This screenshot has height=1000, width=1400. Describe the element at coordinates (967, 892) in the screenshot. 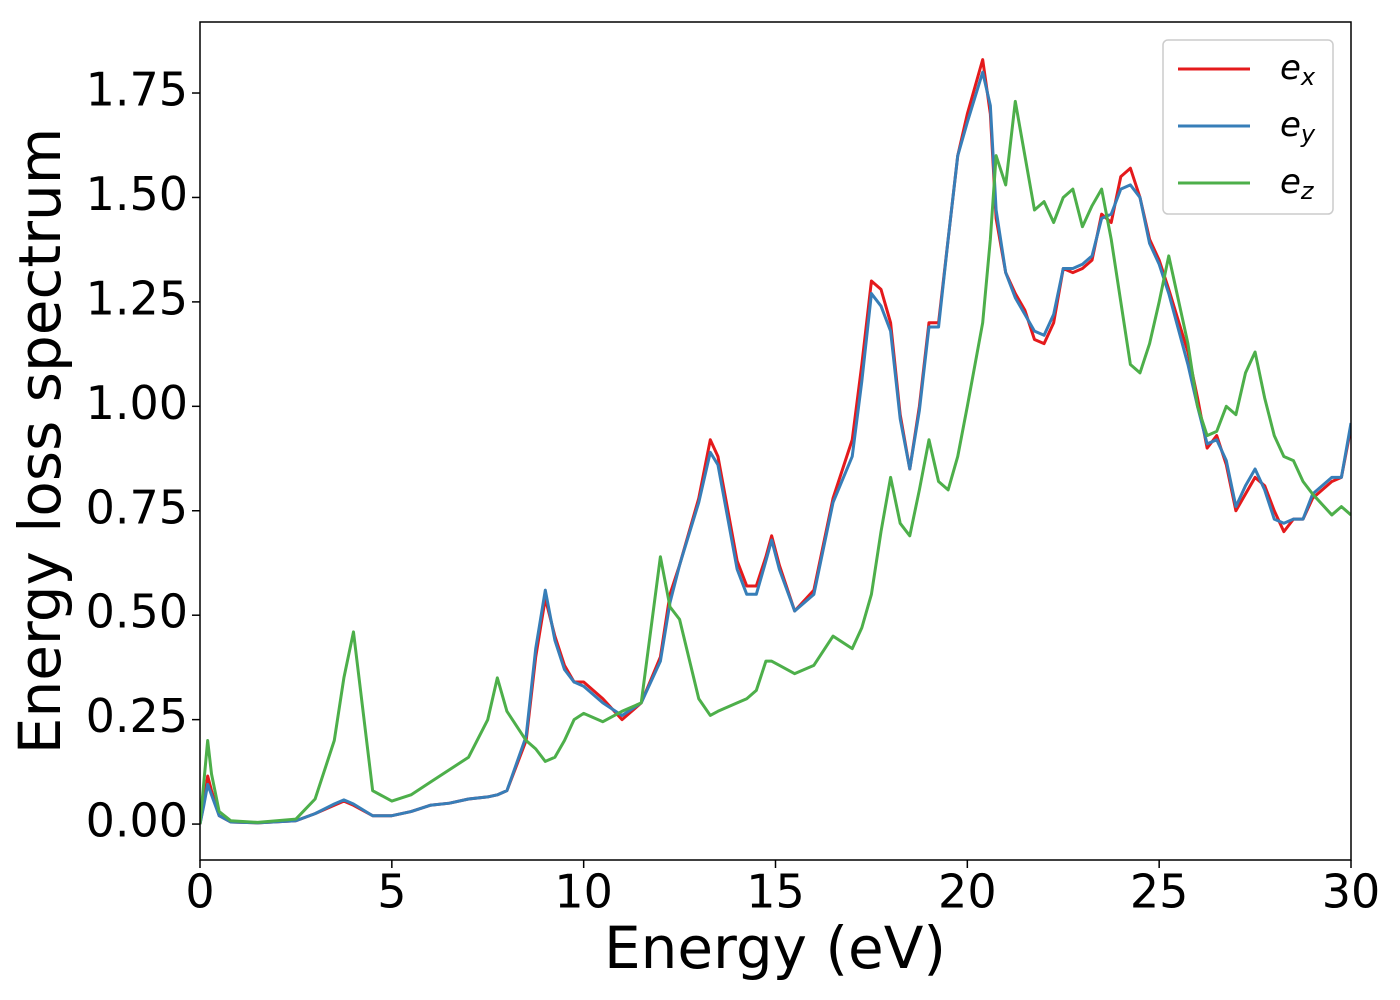

I see `x-tick-label: 20` at that location.